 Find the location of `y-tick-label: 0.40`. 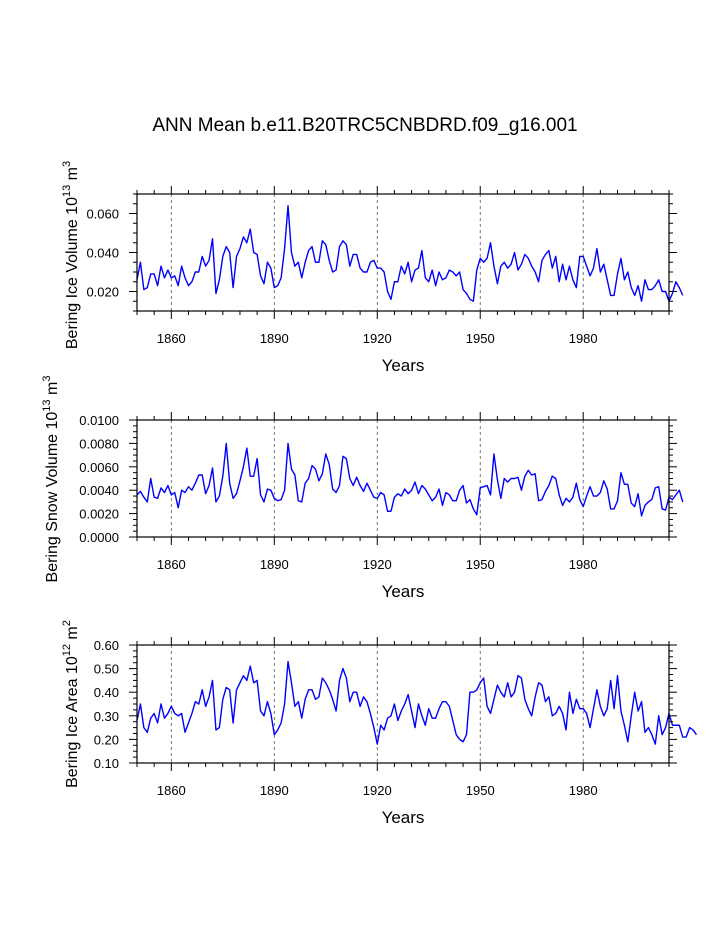

y-tick-label: 0.40 is located at coordinates (106, 692).